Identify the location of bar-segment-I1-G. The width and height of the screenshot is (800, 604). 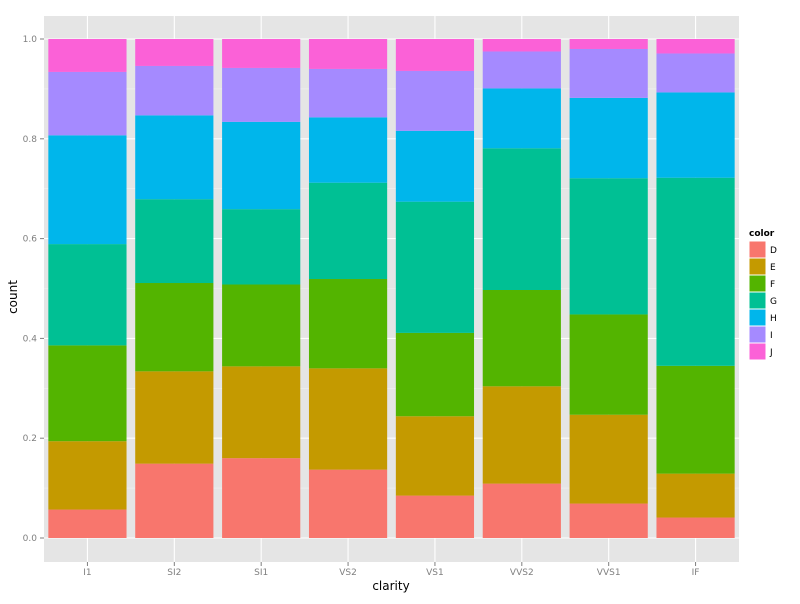
(87, 295).